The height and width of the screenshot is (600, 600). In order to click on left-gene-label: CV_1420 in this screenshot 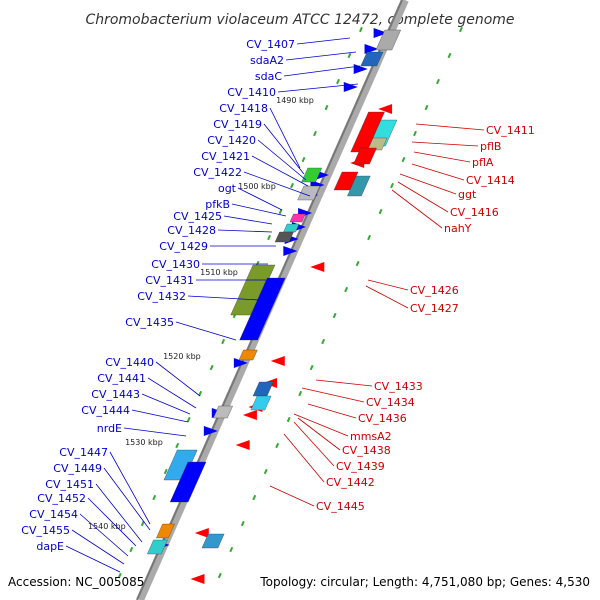, I will do `click(231, 140)`.